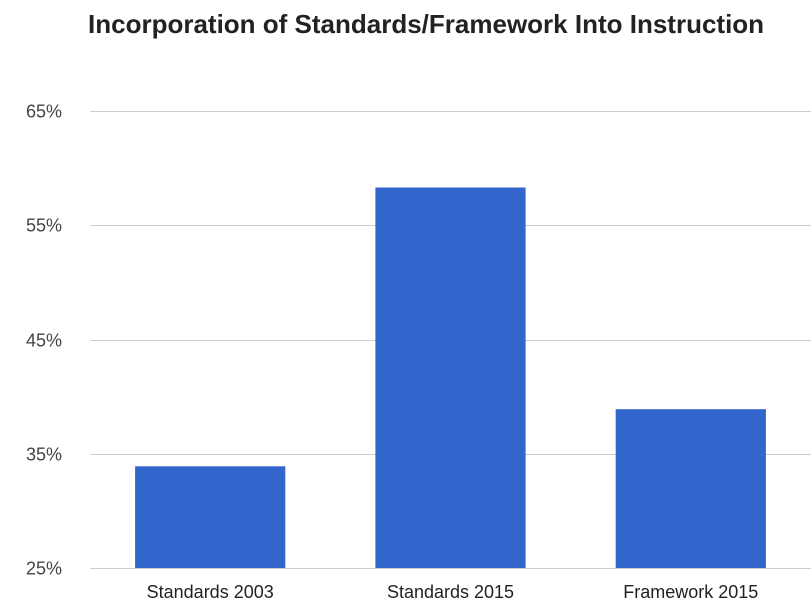  What do you see at coordinates (44, 569) in the screenshot?
I see `y-tick-label: 25%` at bounding box center [44, 569].